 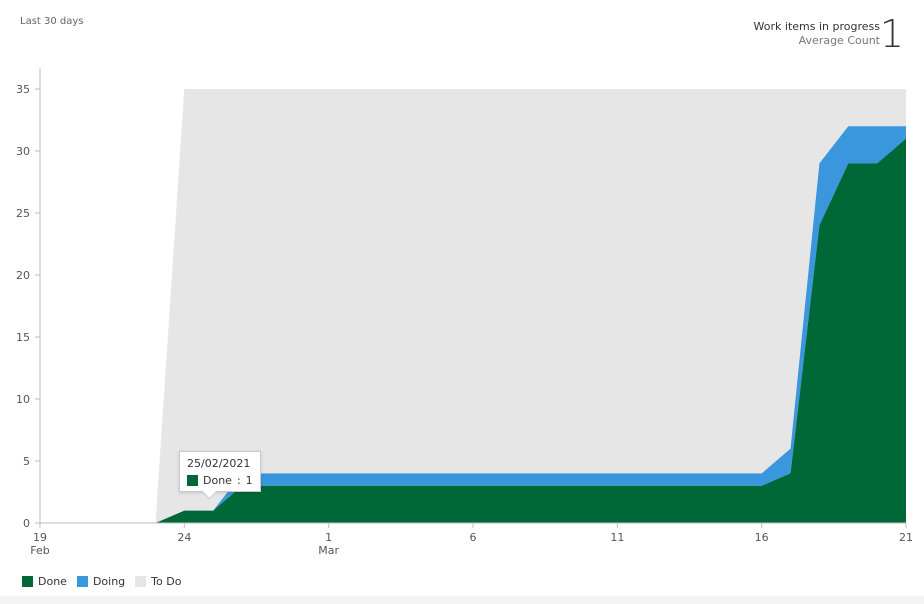 I want to click on x-tick-label: 16, so click(x=762, y=537).